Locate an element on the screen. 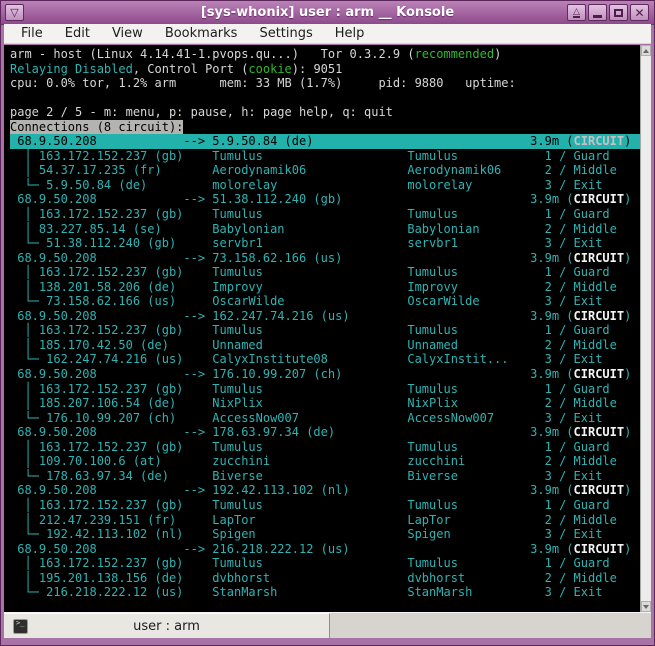  scrollbar-track is located at coordinates (646, 328).